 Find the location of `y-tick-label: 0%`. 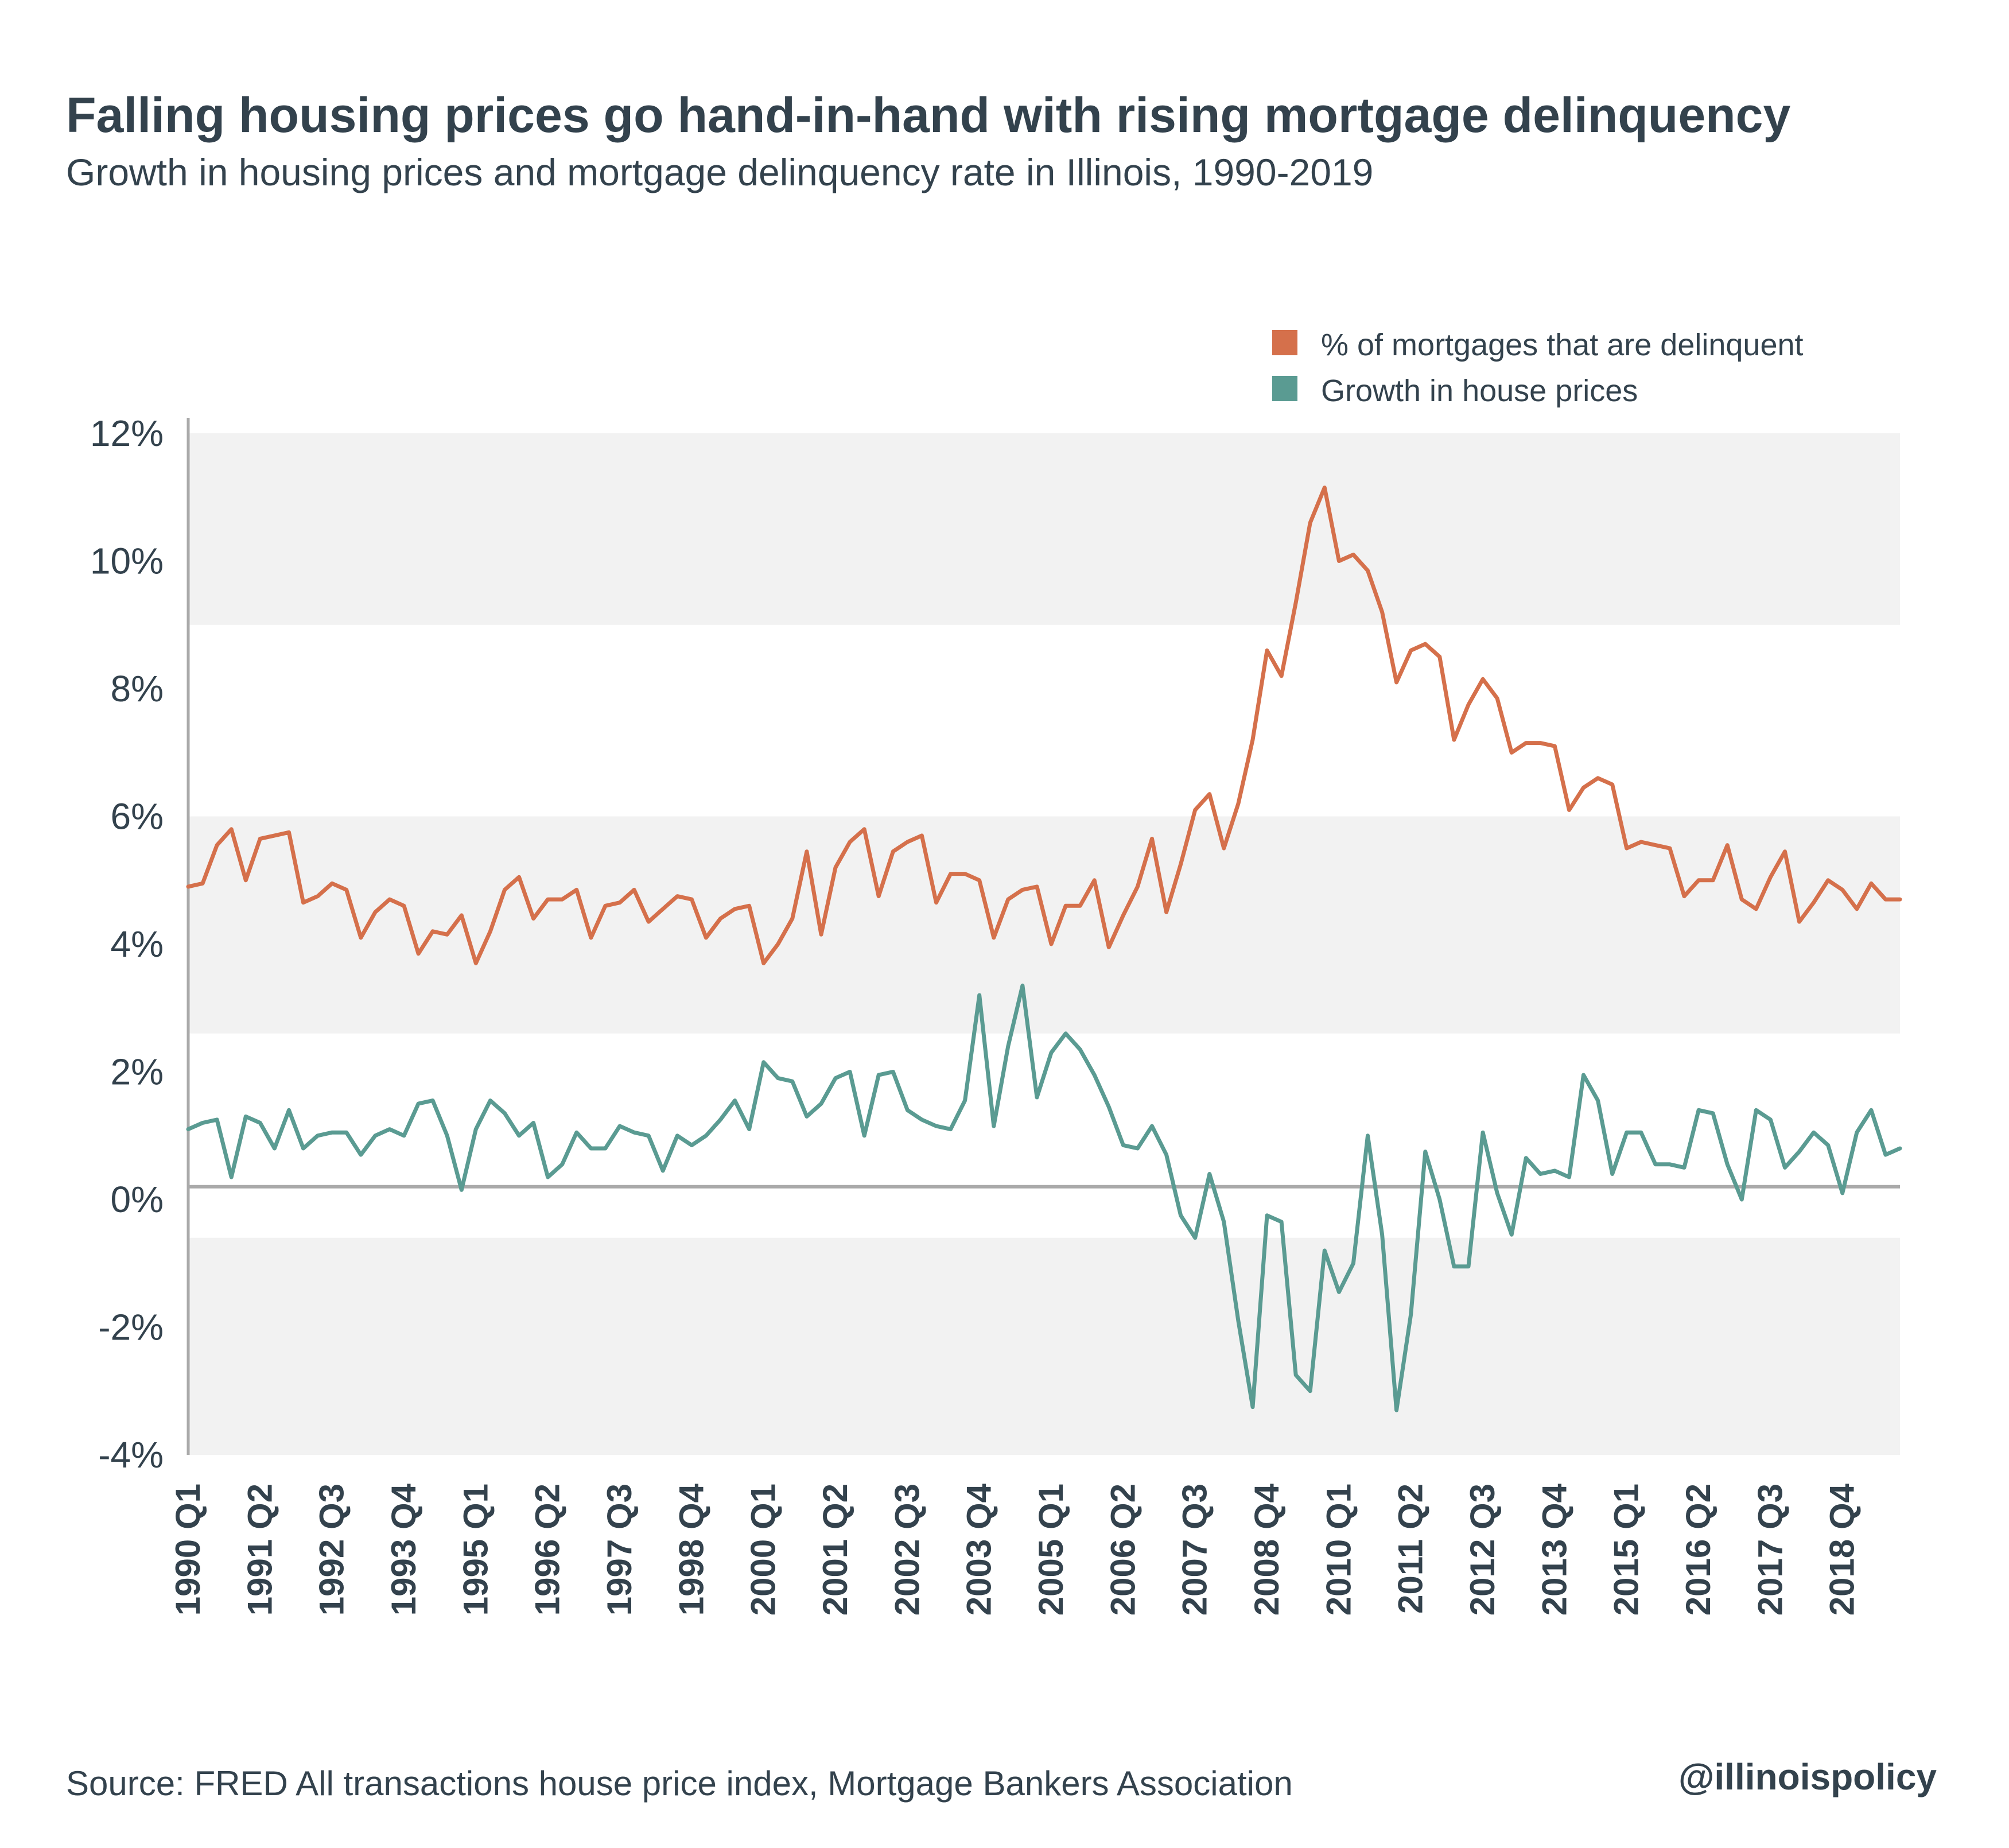

y-tick-label: 0% is located at coordinates (137, 1200).